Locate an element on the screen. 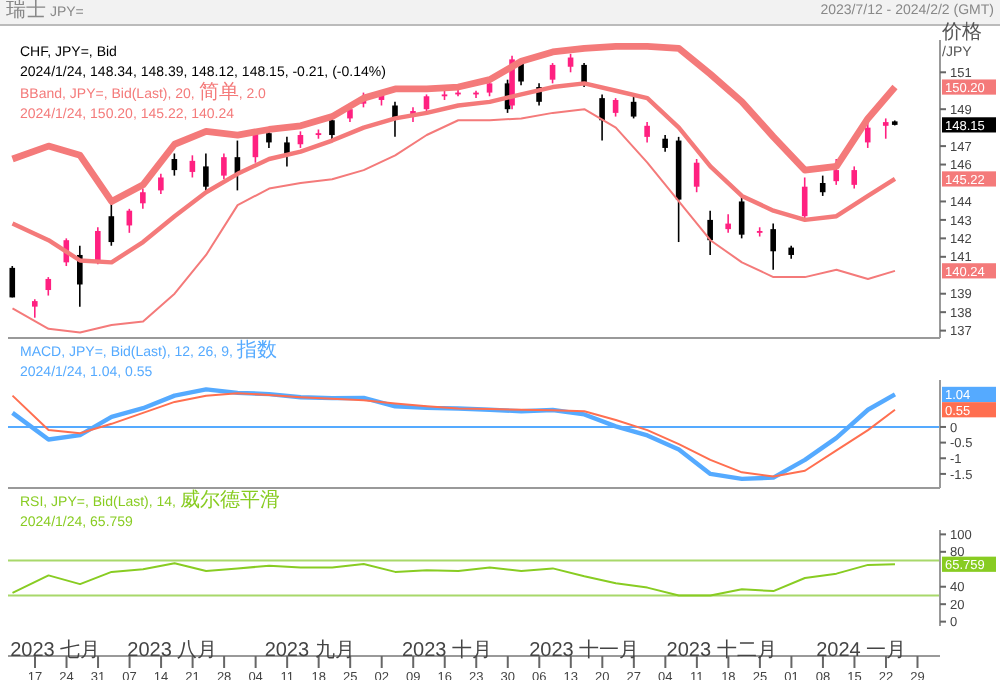 The height and width of the screenshot is (680, 1000). text: 2023 十月 is located at coordinates (447, 650).